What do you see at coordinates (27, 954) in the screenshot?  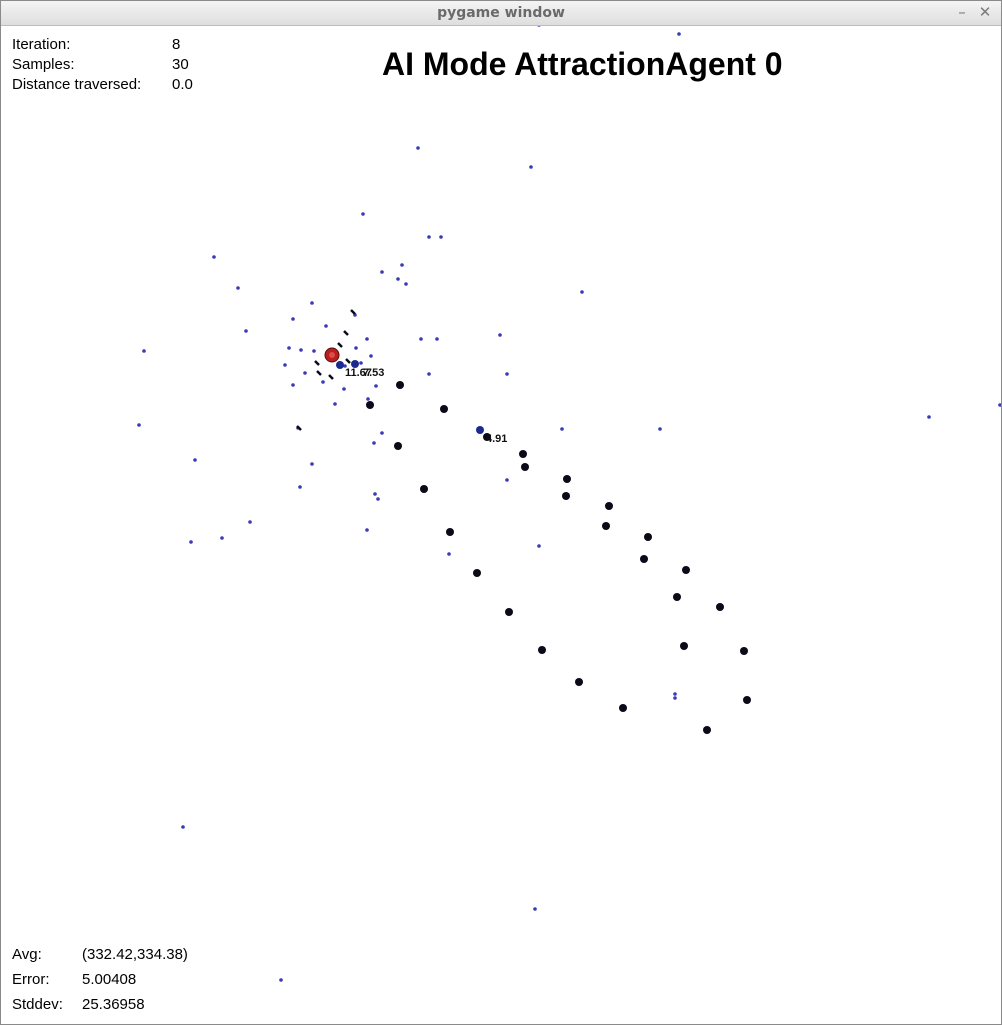 I see `avg-label: Avg:` at bounding box center [27, 954].